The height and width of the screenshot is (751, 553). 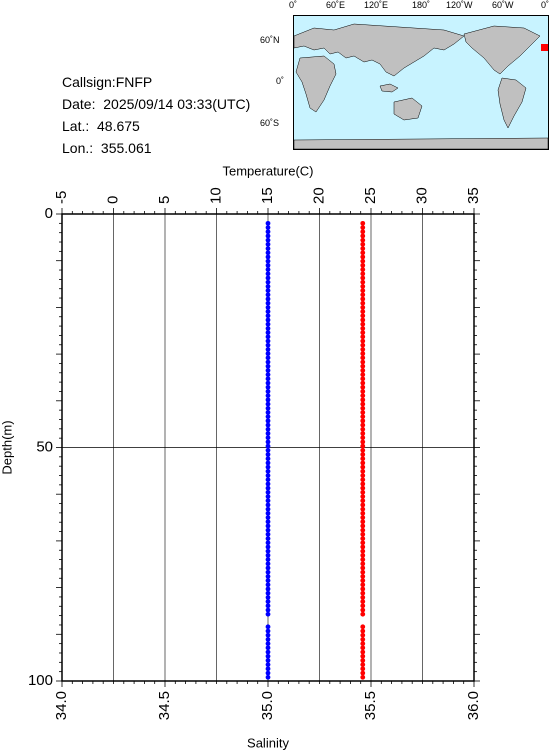 What do you see at coordinates (318, 195) in the screenshot?
I see `top-tick-label: 20` at bounding box center [318, 195].